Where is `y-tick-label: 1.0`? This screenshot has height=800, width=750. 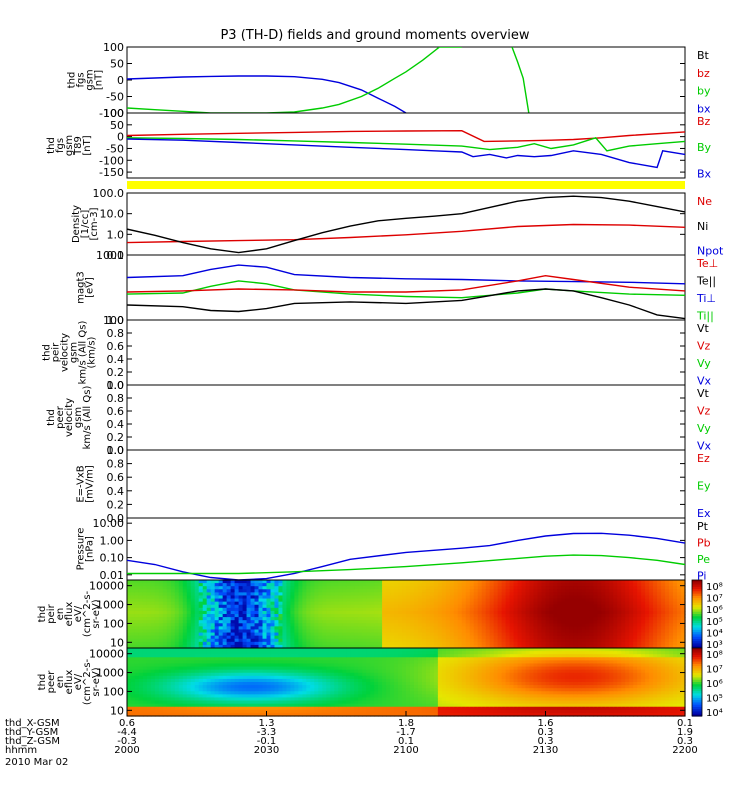 y-tick-label: 1.0 is located at coordinates (116, 234).